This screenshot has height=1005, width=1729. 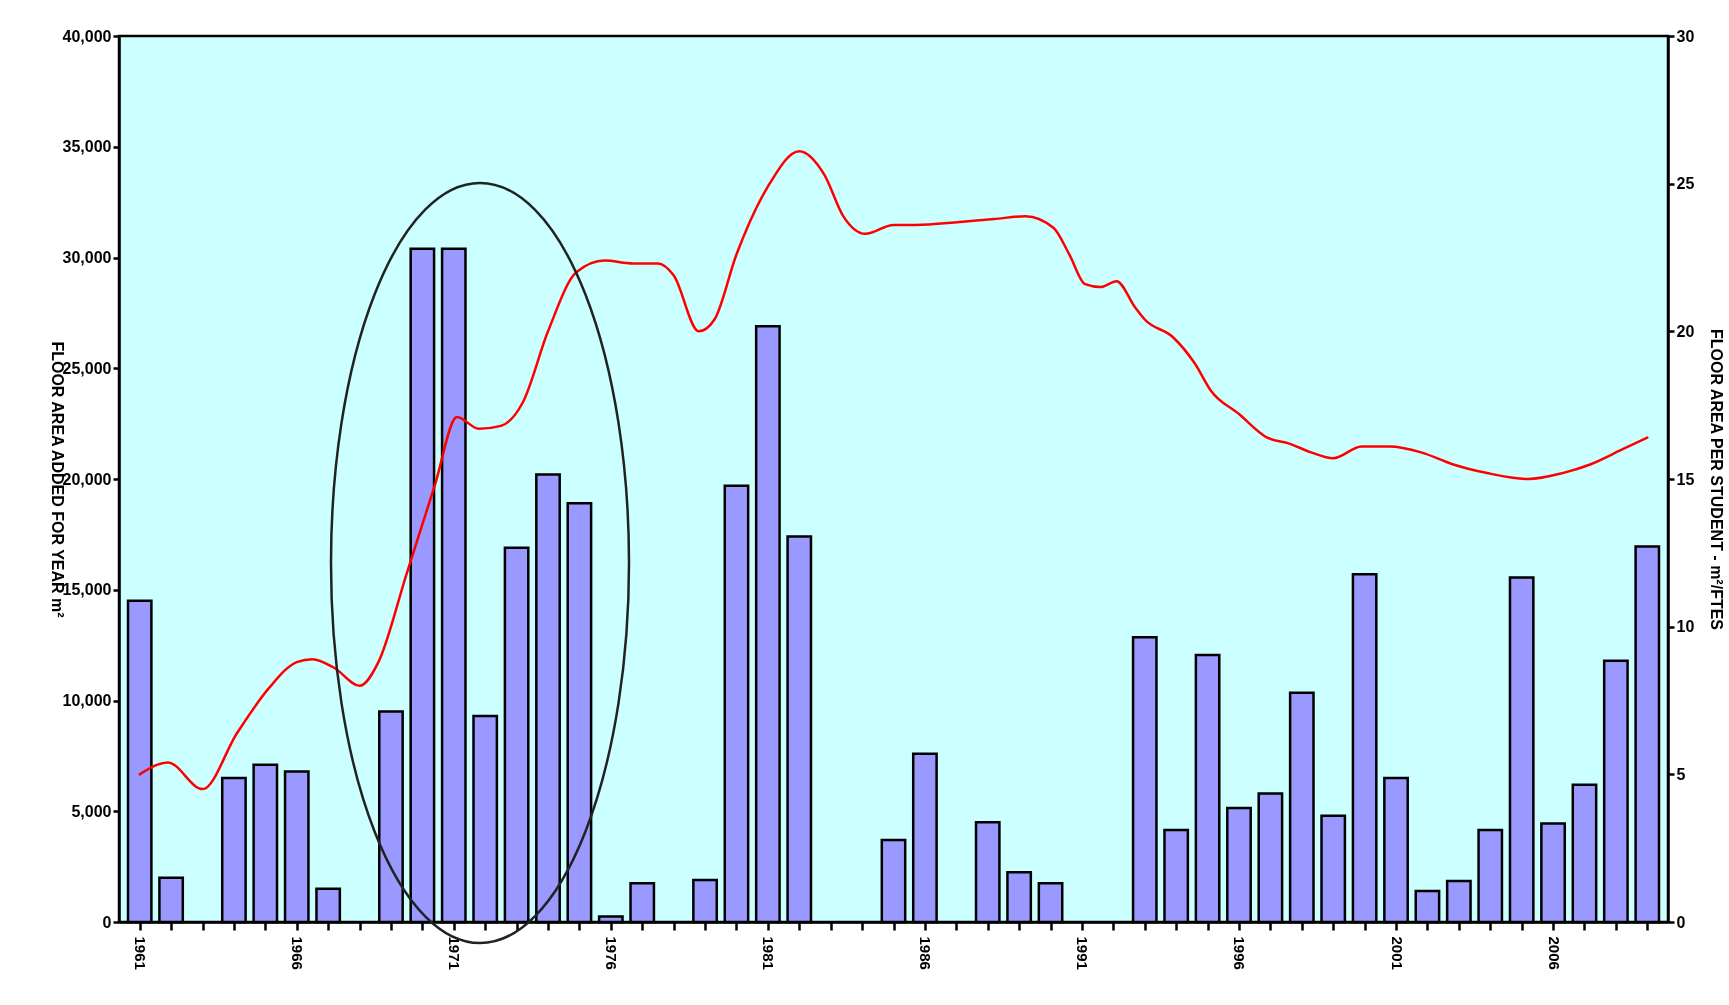 I want to click on y2-tick-label: 30, so click(x=1685, y=36).